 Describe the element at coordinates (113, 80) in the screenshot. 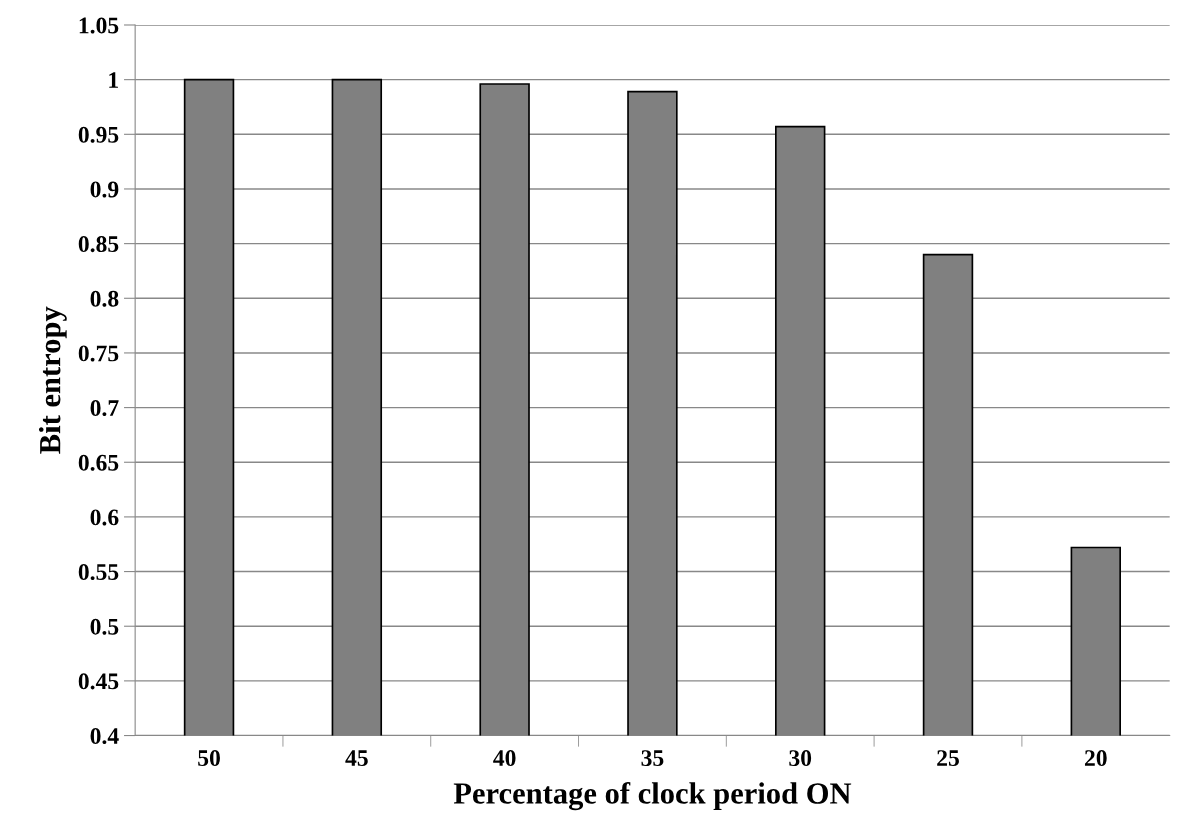

I see `y-tick-label: 1` at that location.